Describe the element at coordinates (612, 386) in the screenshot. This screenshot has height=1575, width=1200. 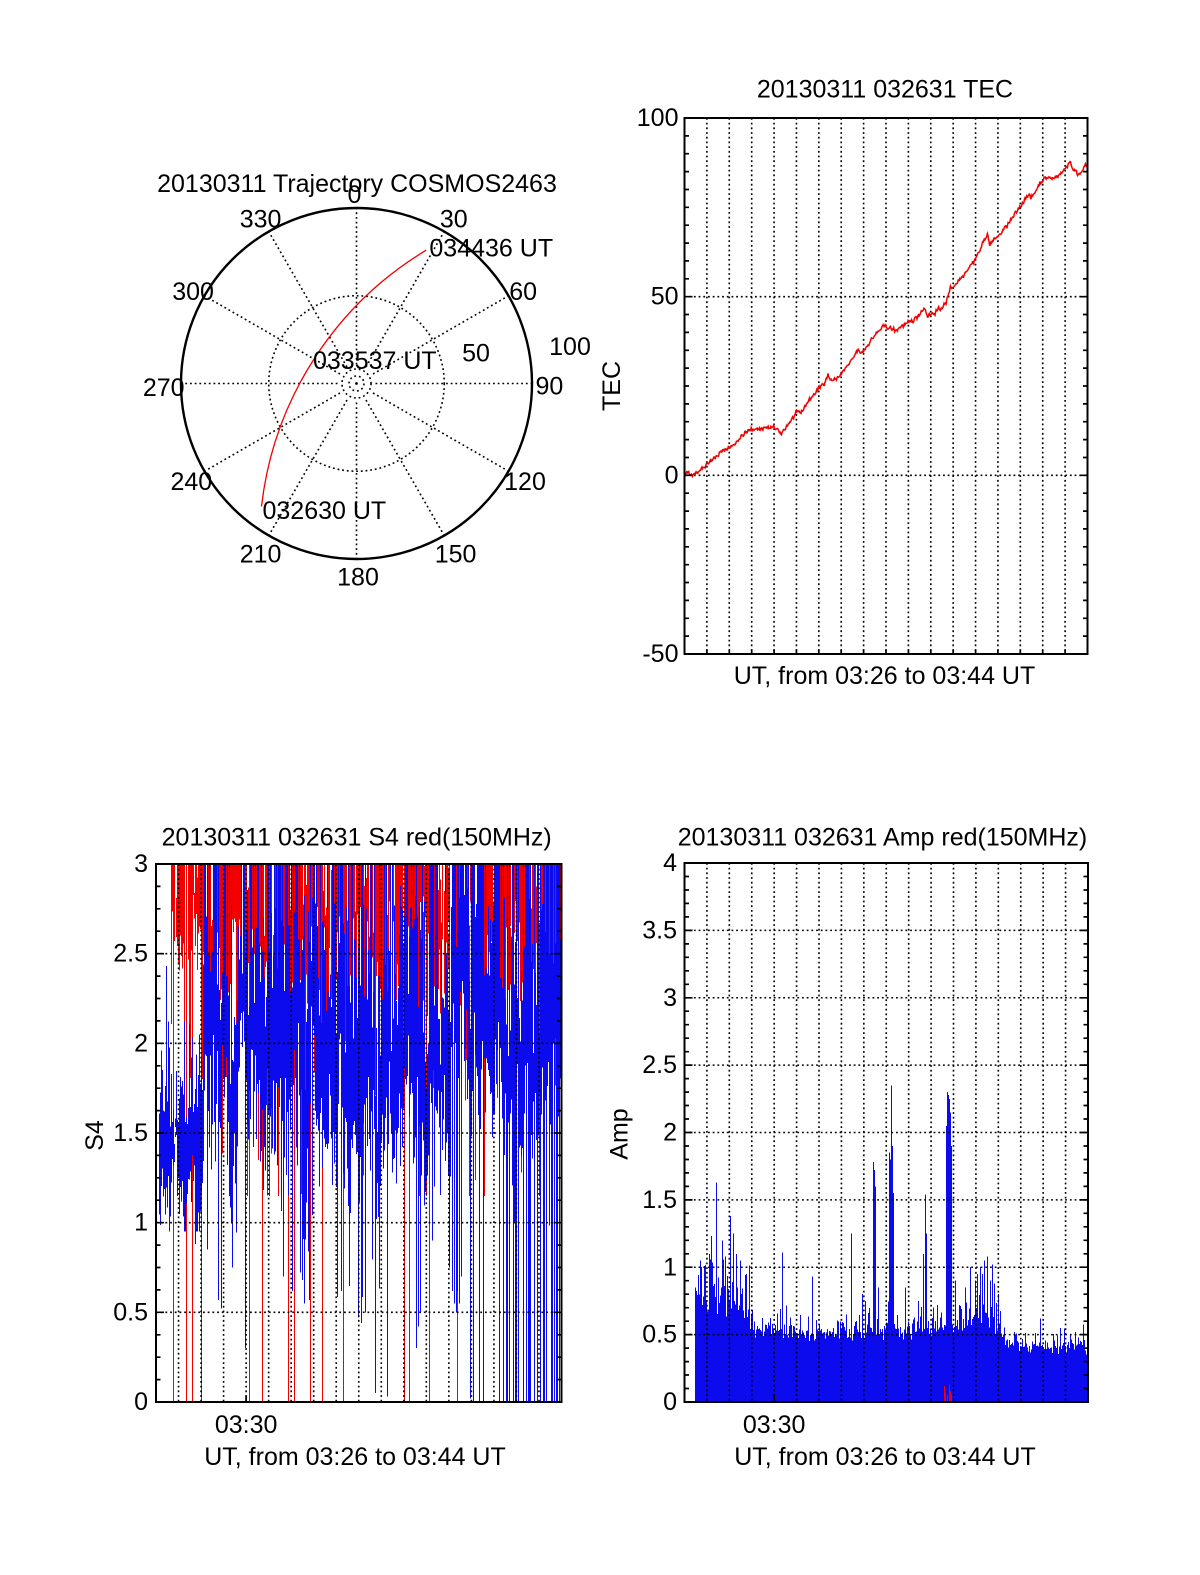
I see `svg-text: TEC` at that location.